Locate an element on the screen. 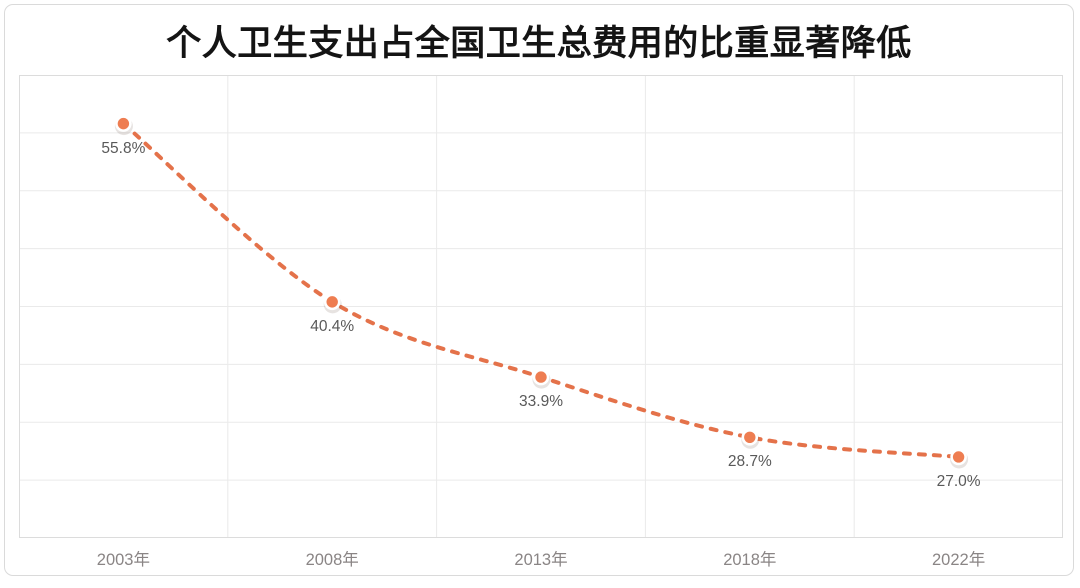 The height and width of the screenshot is (588, 1080). x-axis-label: 2008年 is located at coordinates (332, 560).